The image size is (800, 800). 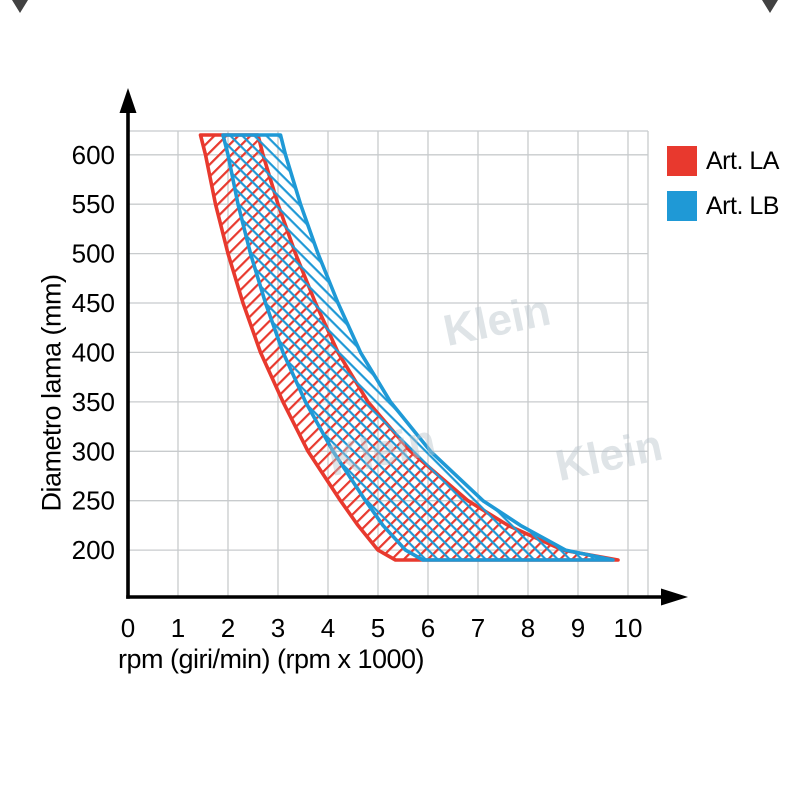 I want to click on svg-text: 300, so click(x=93, y=451).